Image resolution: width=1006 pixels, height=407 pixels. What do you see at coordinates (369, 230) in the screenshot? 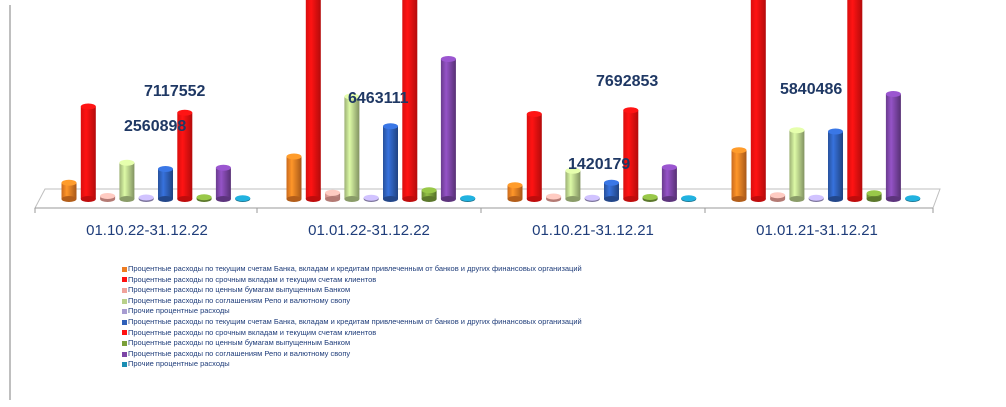
I see `category-label: 01.01.22-31.12.22` at bounding box center [369, 230].